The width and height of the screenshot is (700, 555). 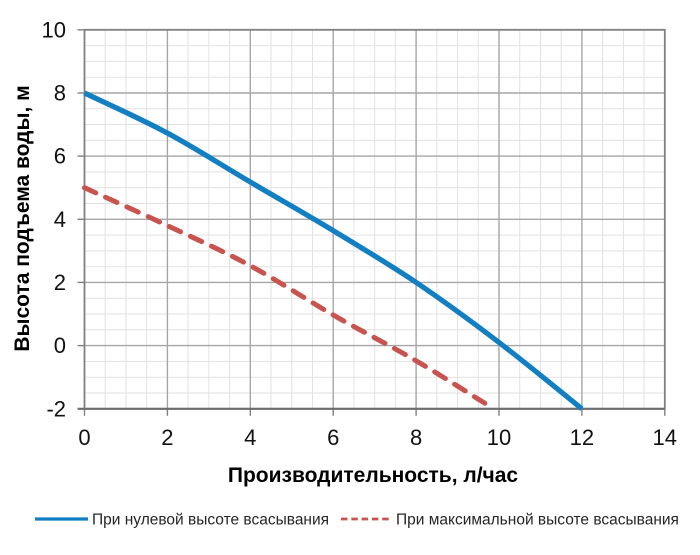 I want to click on svg-text: -2, so click(x=56, y=408).